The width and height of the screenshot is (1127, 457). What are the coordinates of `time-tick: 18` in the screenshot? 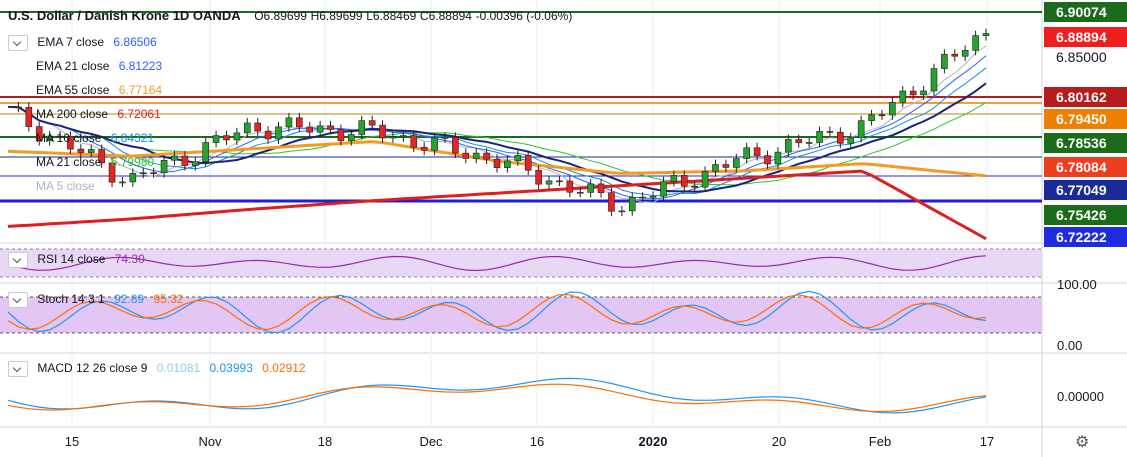 It's located at (325, 441).